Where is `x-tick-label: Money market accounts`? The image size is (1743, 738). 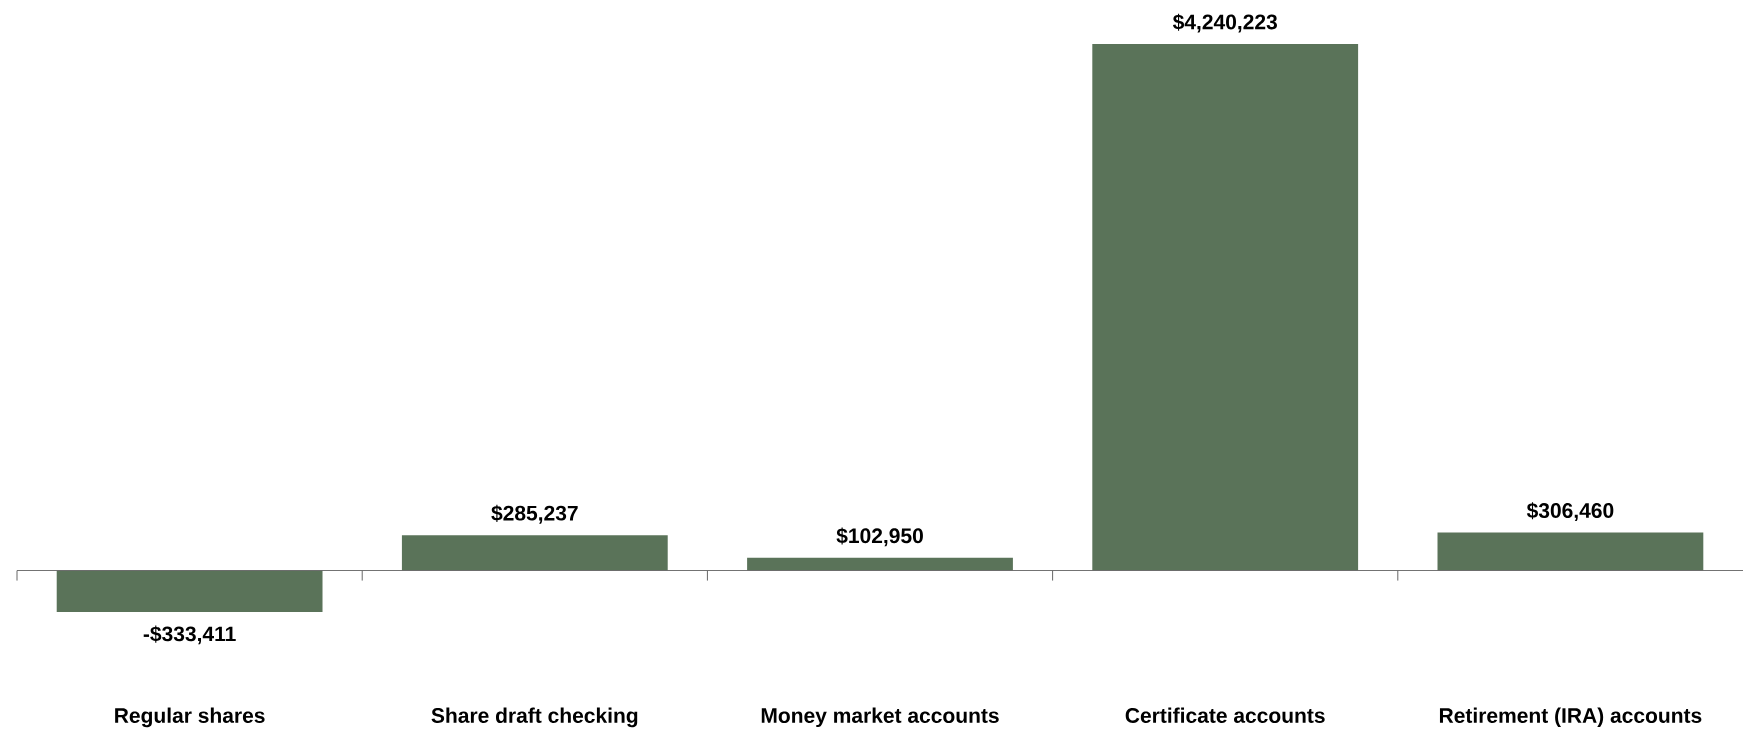 x-tick-label: Money market accounts is located at coordinates (880, 717).